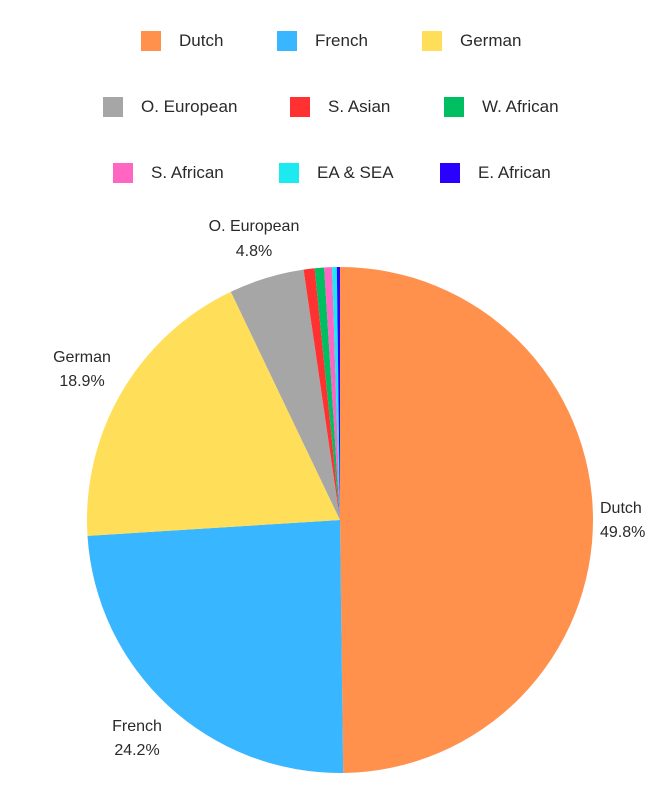 The height and width of the screenshot is (800, 672). Describe the element at coordinates (622, 532) in the screenshot. I see `slice-value-dutch: 49.8%` at that location.